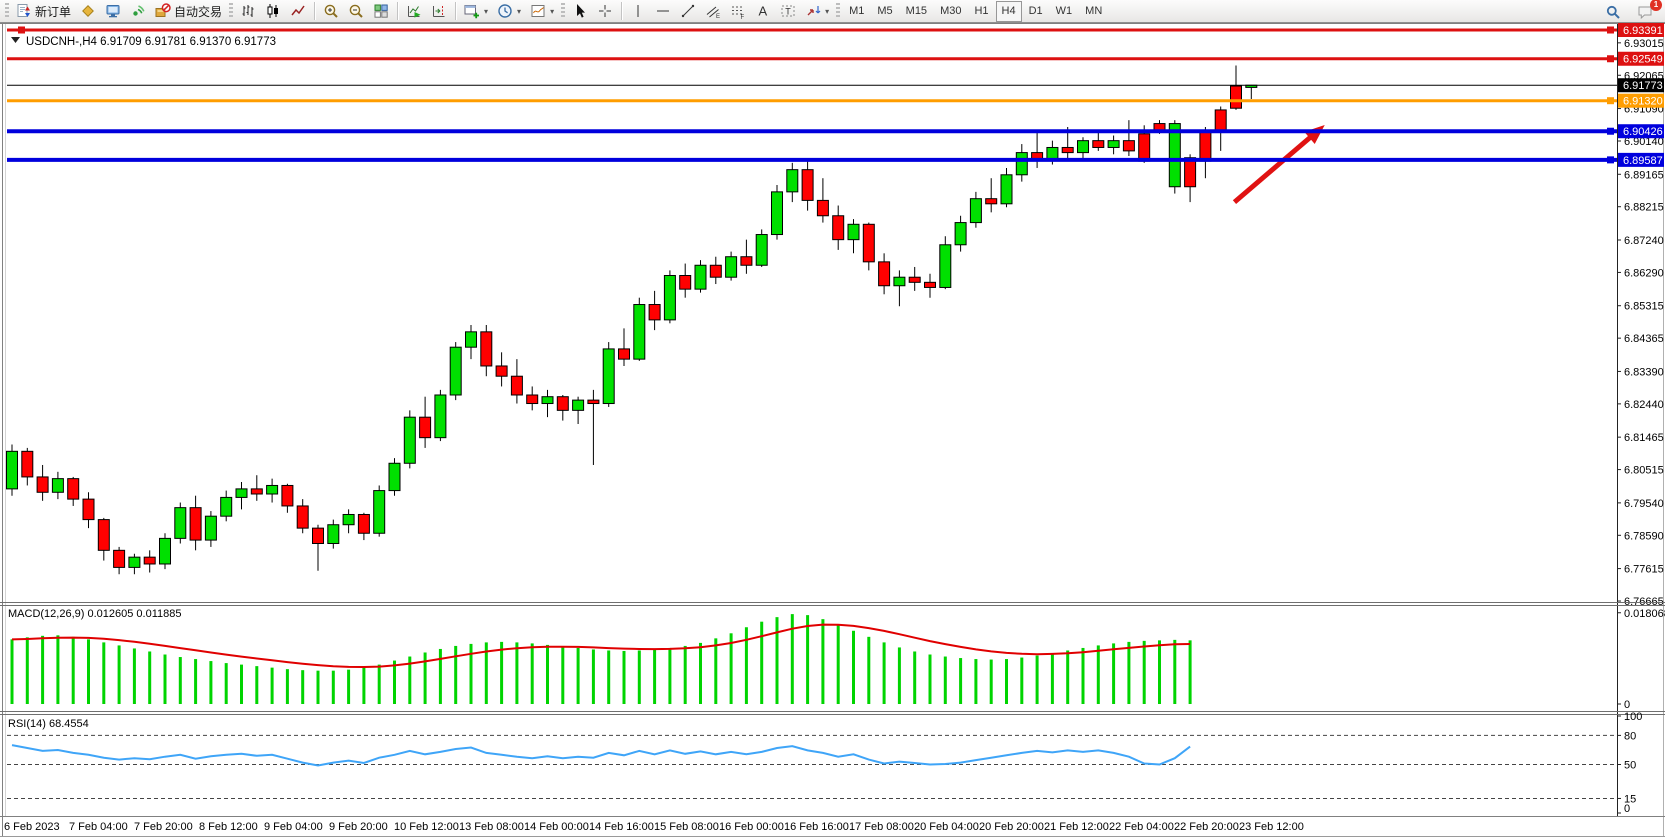  Describe the element at coordinates (23, 10) in the screenshot. I see `new-order-icon` at that location.